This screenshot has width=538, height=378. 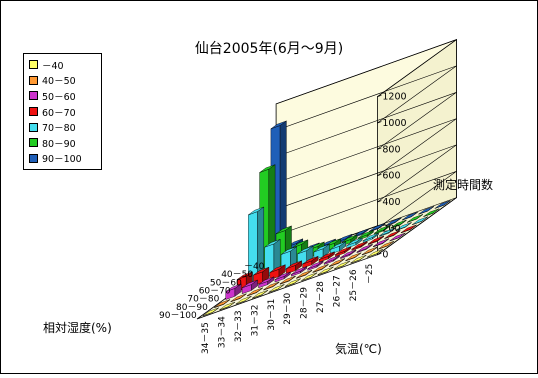 I want to click on temp-tick-label: －25, so click(x=370, y=274).